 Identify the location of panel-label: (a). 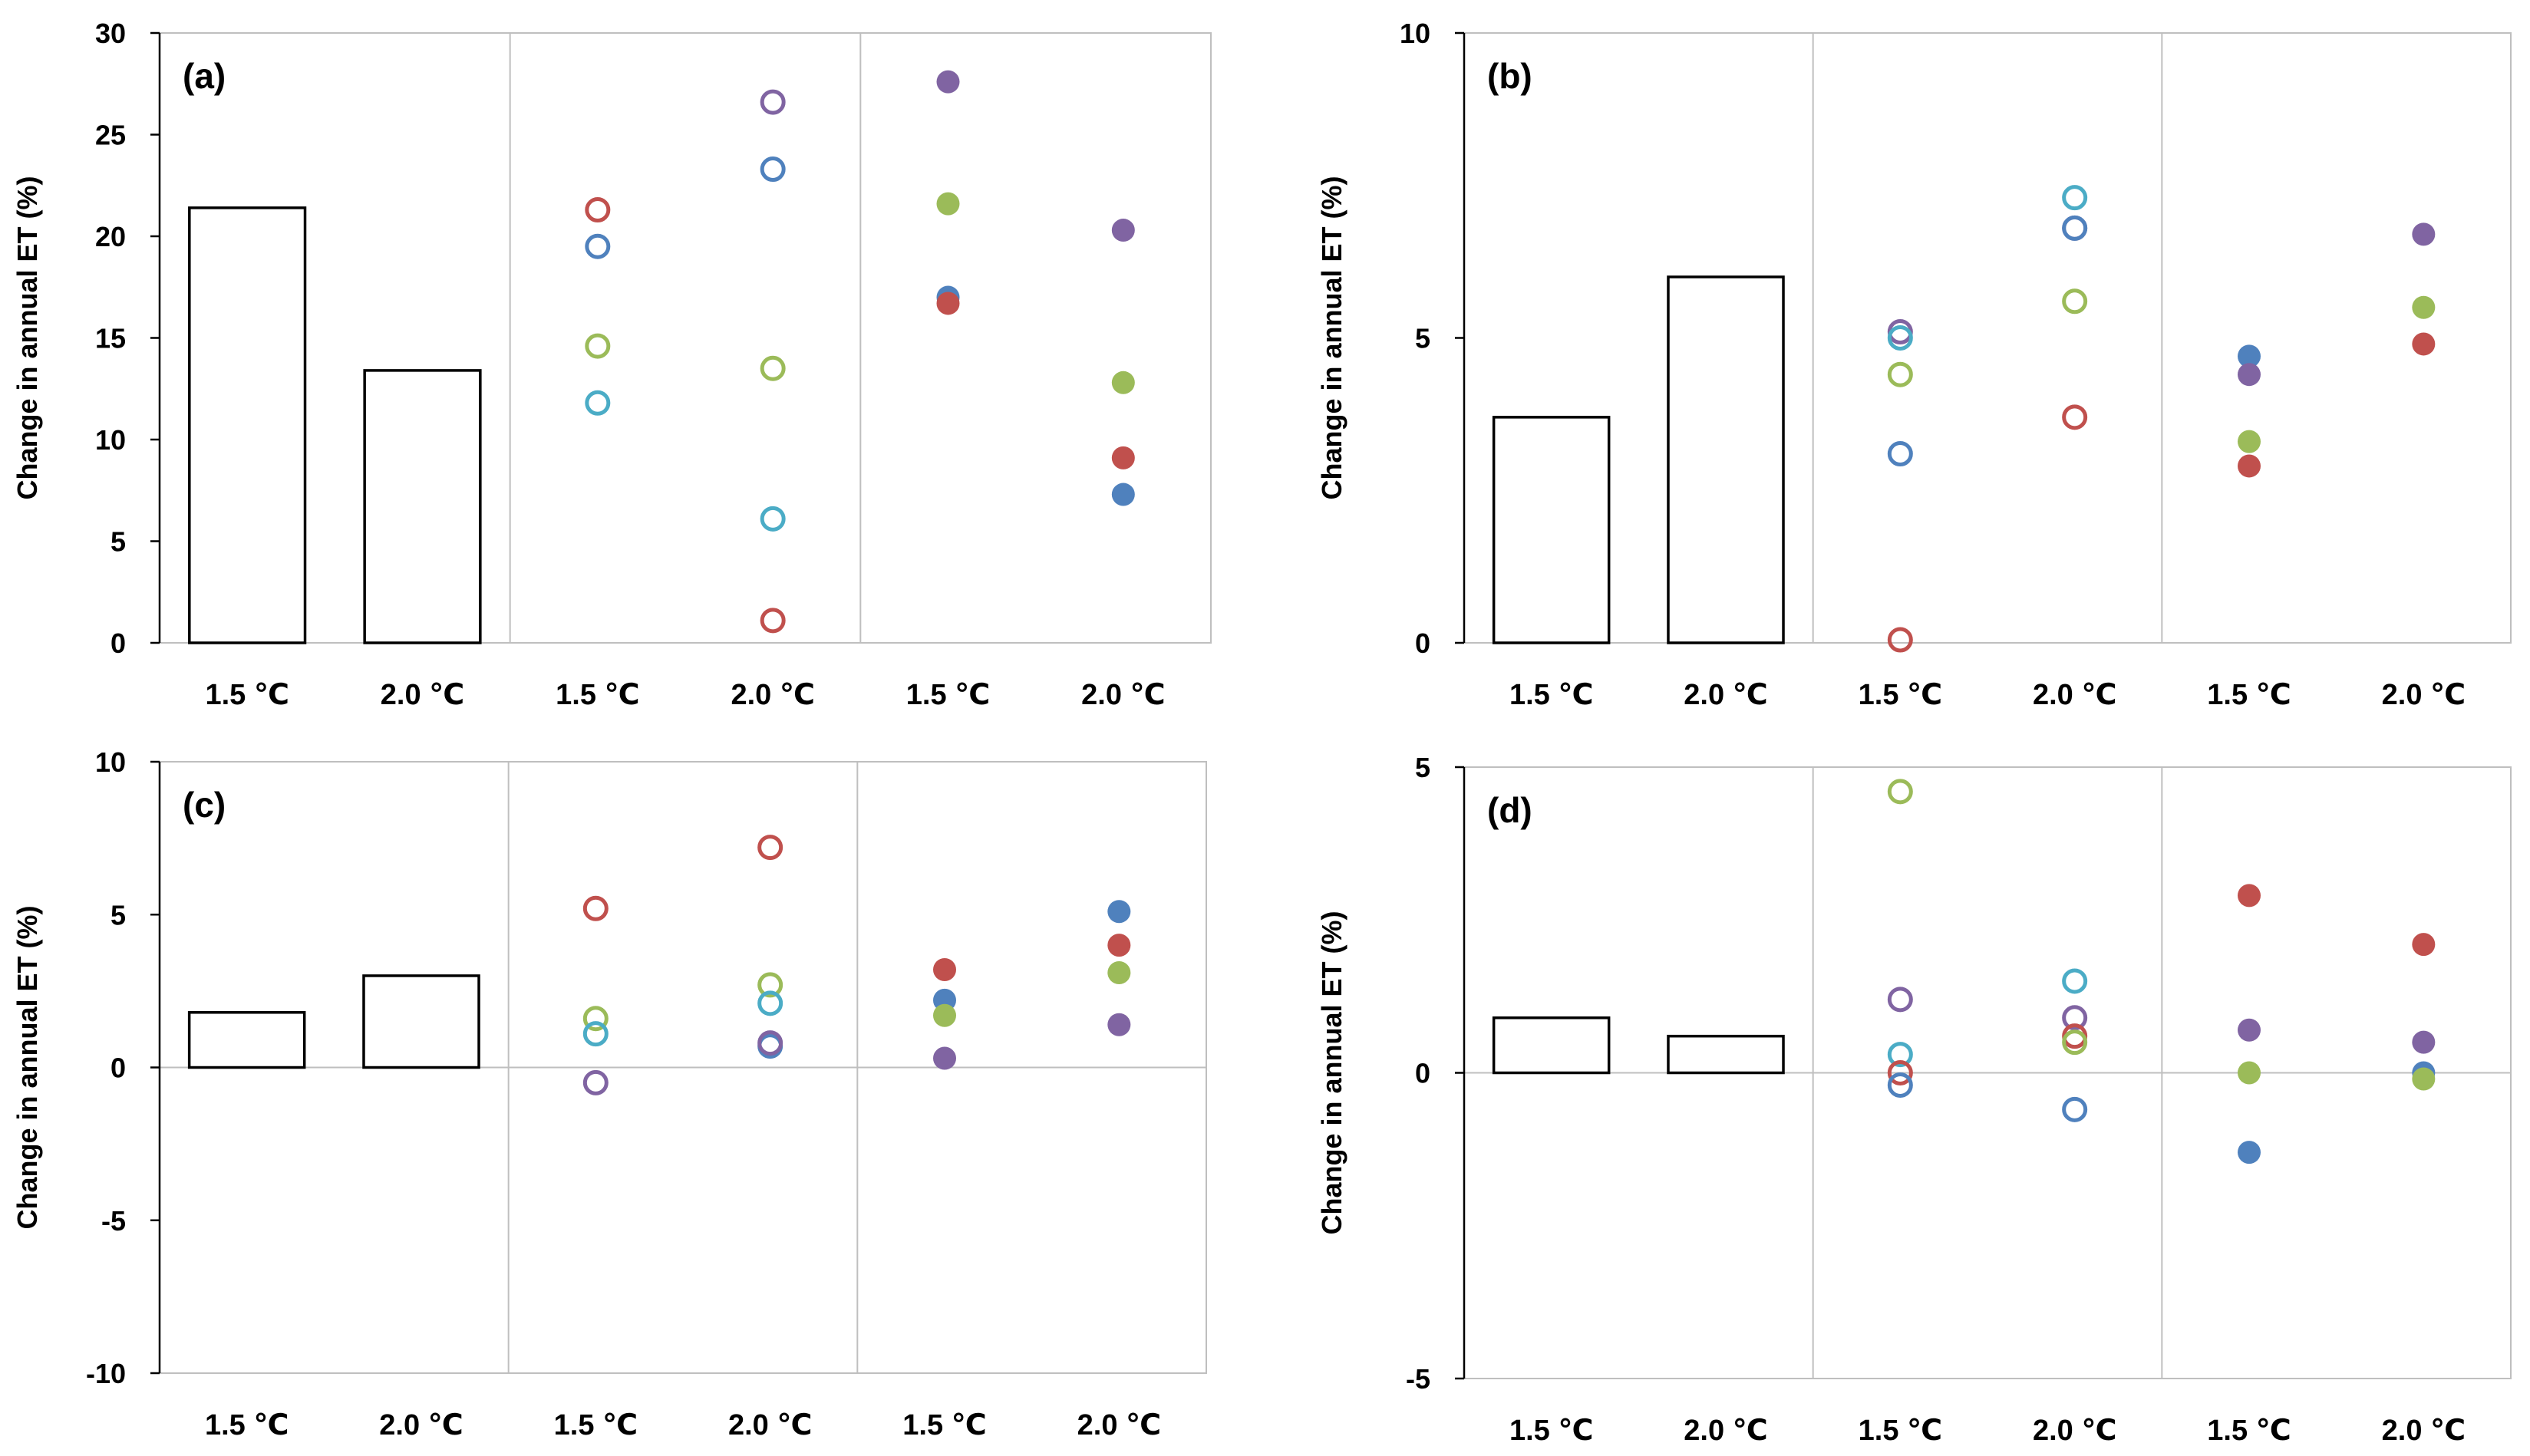
(204, 76).